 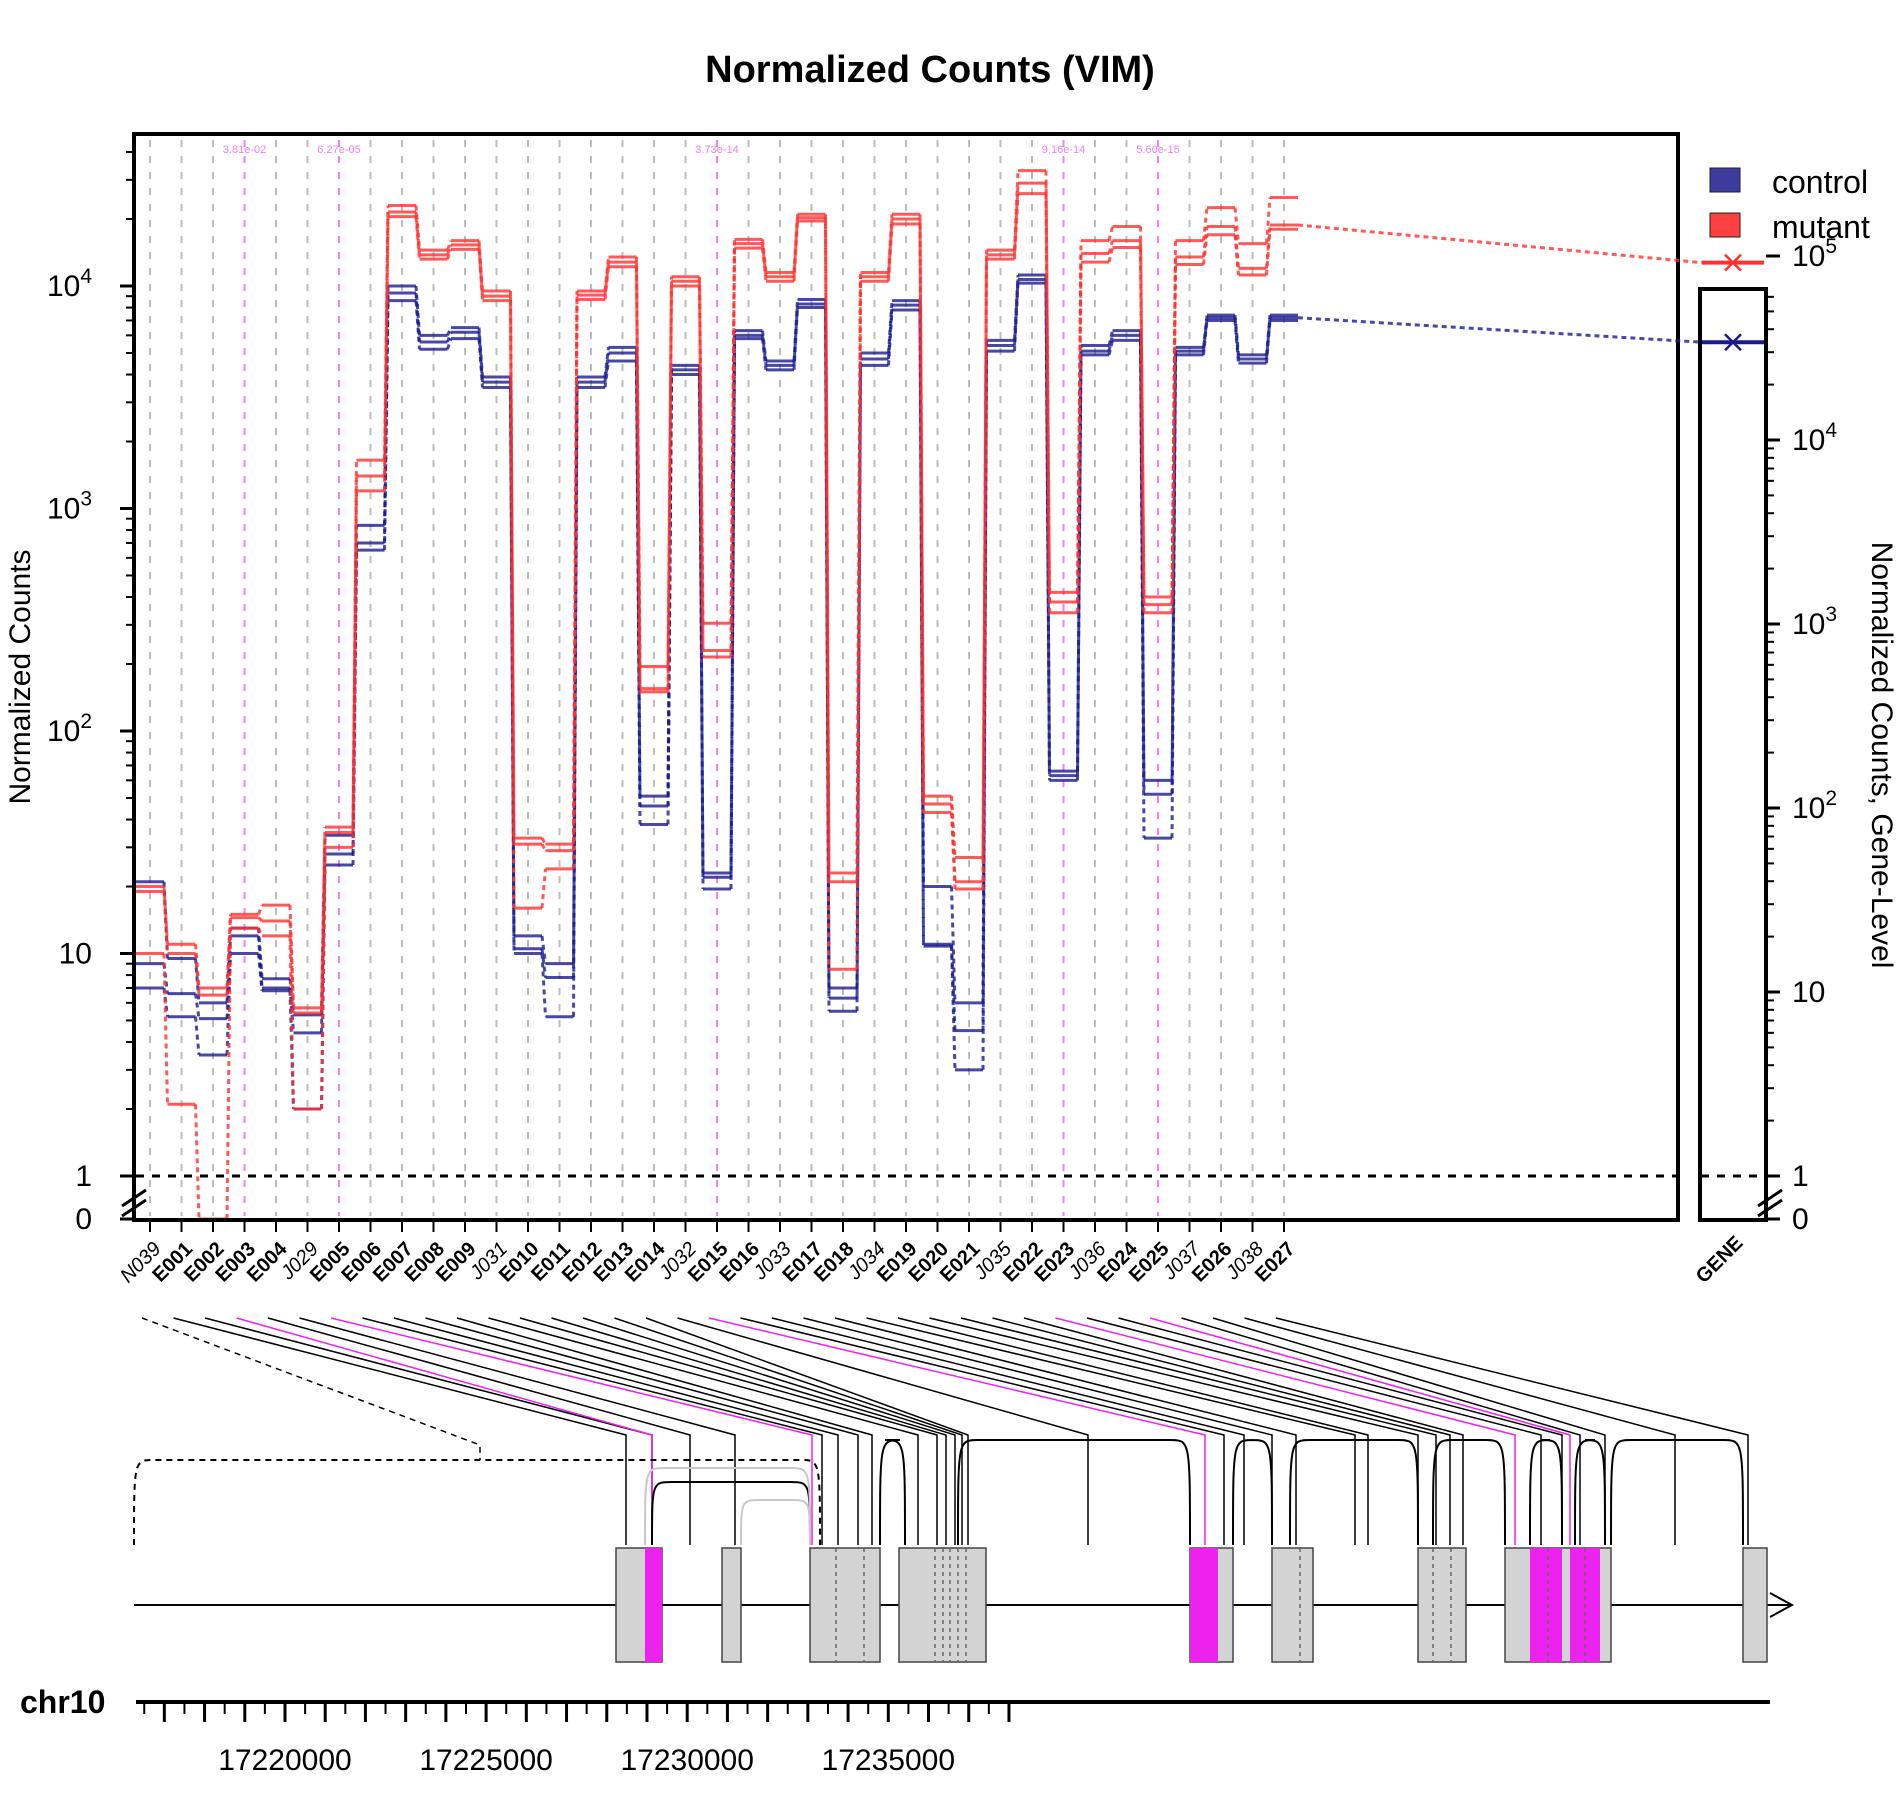 I want to click on control-link-j036-r1, so click(x=1110, y=338).